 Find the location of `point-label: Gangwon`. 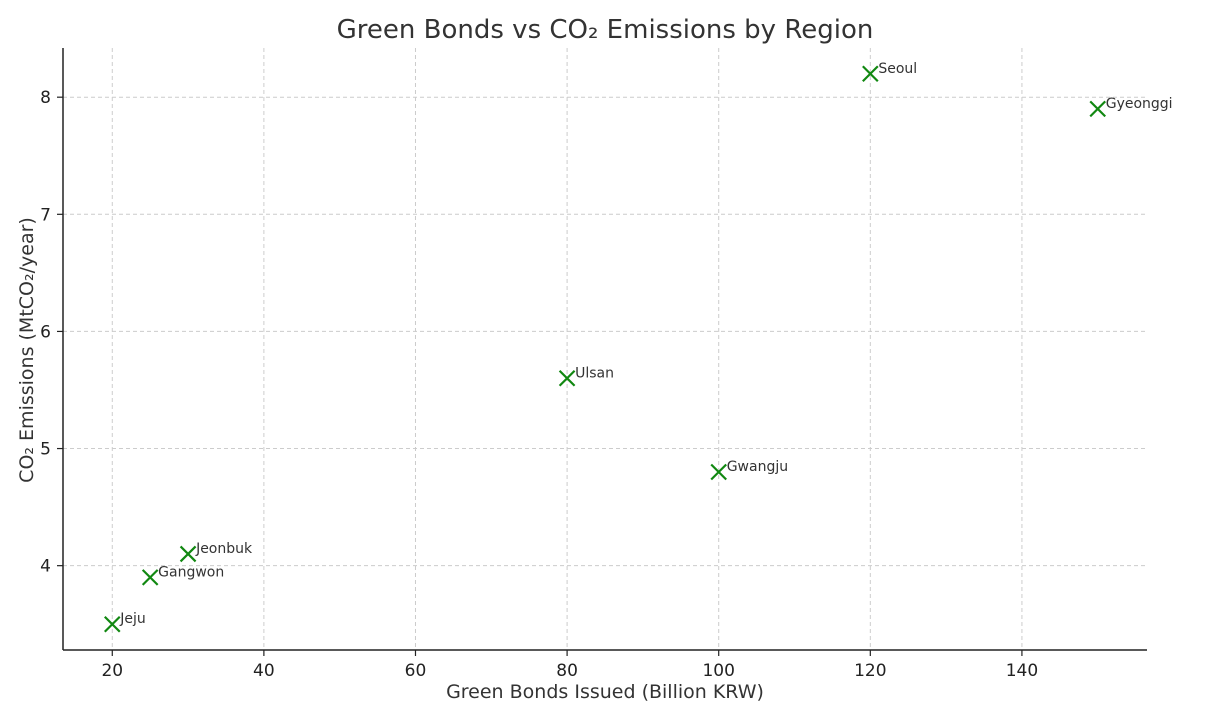

point-label: Gangwon is located at coordinates (191, 572).